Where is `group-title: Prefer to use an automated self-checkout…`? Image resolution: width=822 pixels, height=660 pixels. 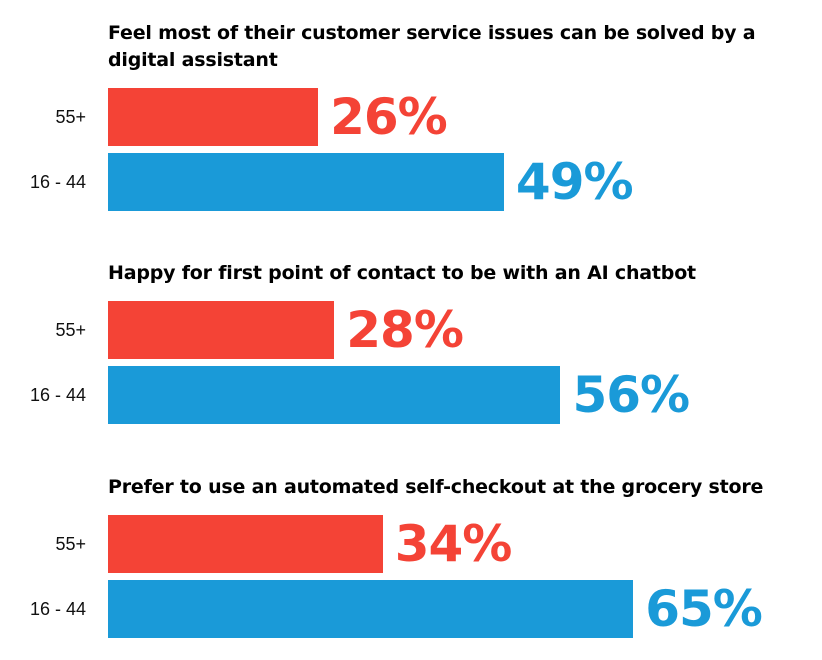 group-title: Prefer to use an automated self-checkout… is located at coordinates (436, 487).